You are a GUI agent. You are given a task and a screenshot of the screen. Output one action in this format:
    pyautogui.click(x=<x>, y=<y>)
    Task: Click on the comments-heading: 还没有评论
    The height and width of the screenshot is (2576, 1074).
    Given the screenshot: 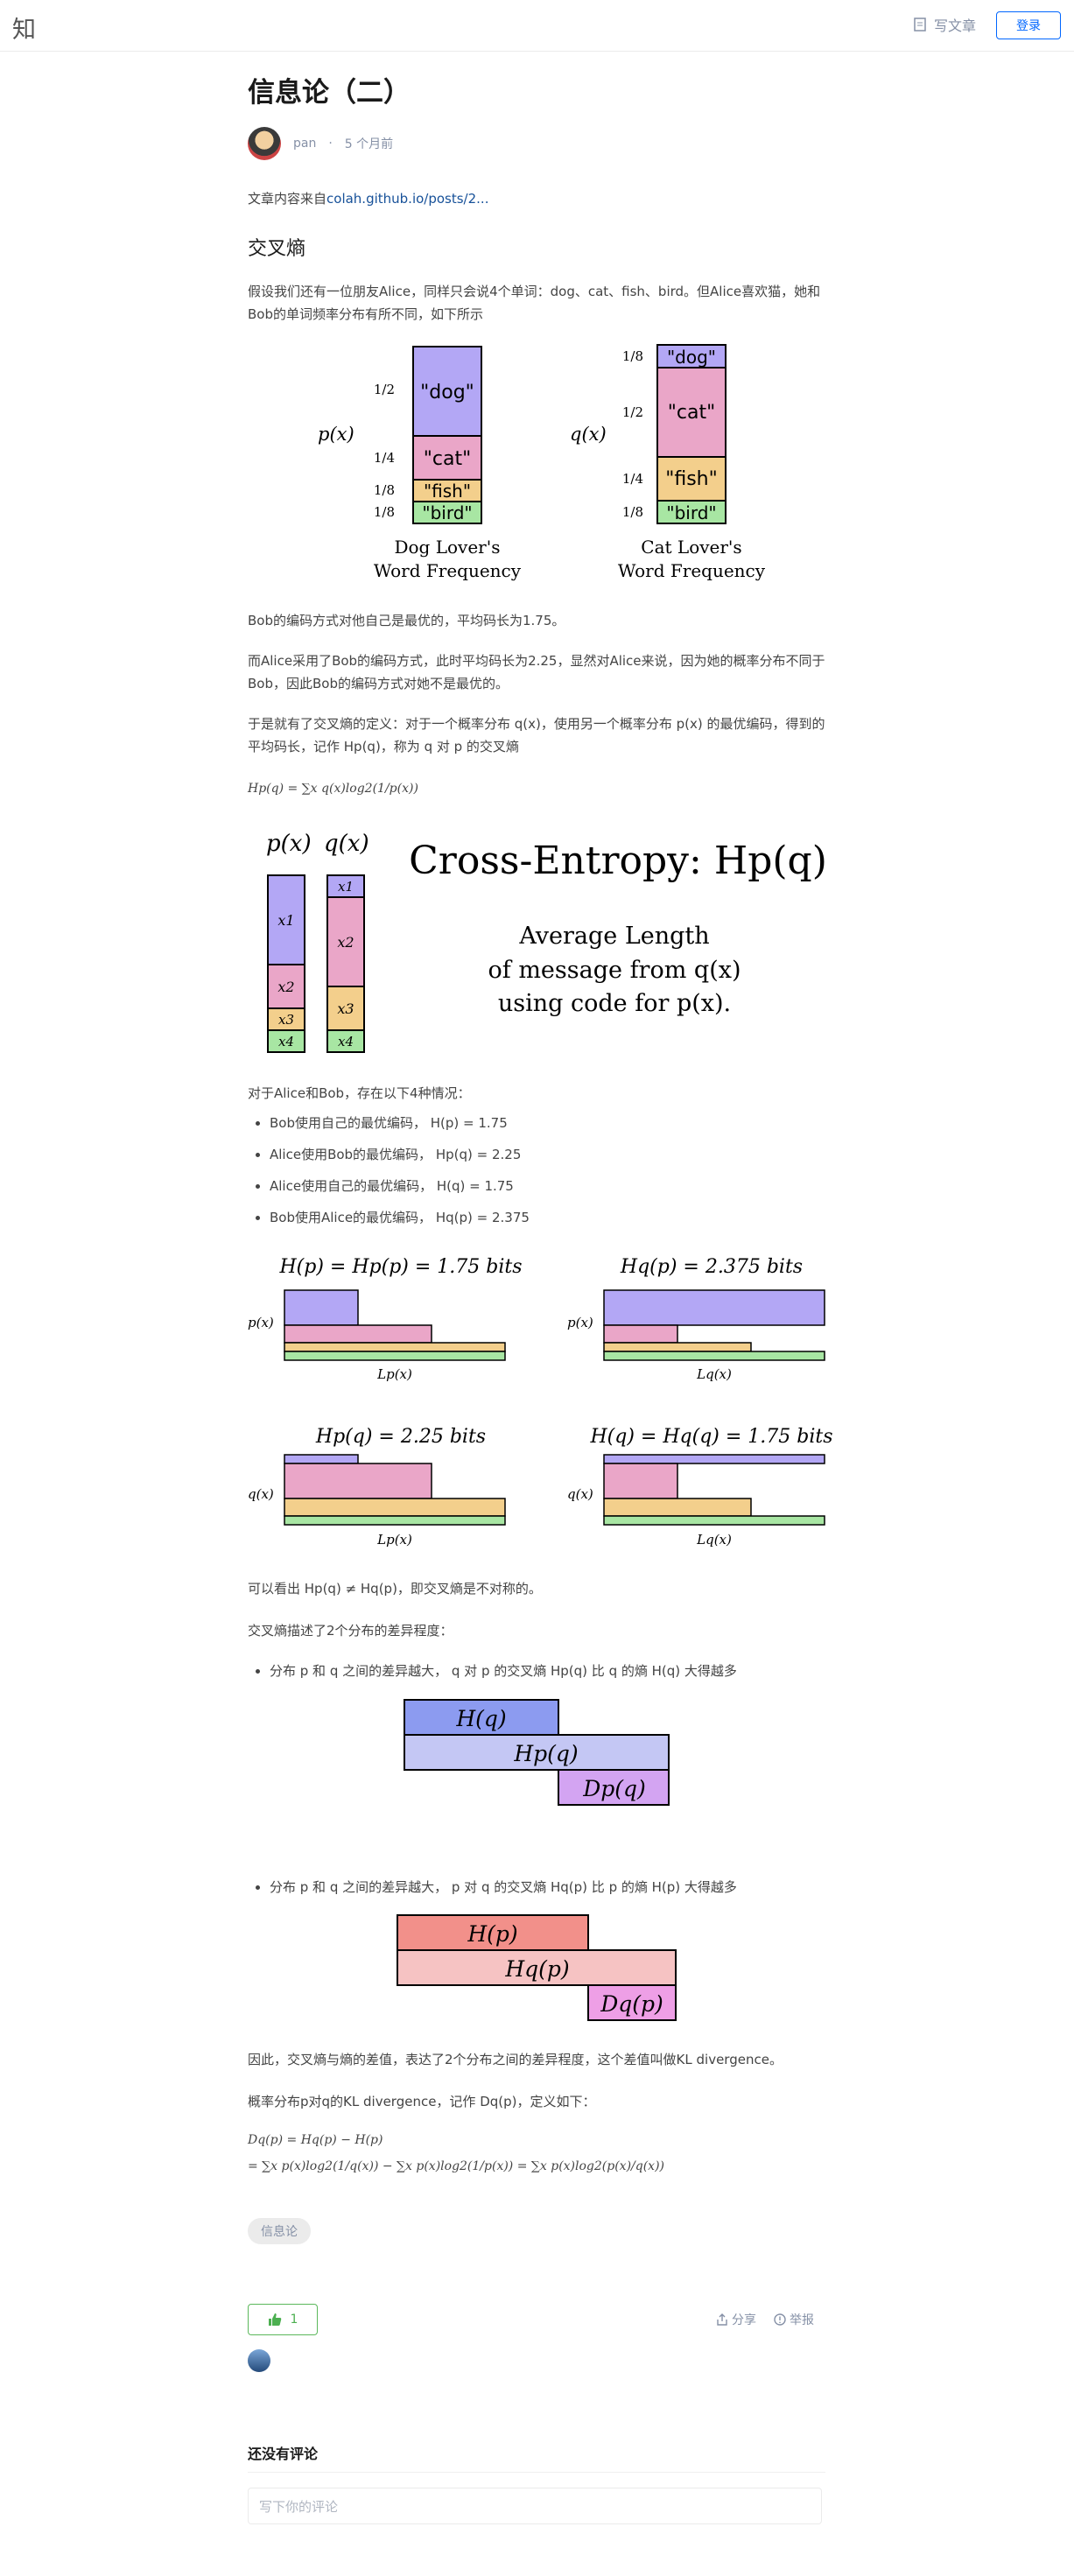 What is the action you would take?
    pyautogui.click(x=536, y=2457)
    